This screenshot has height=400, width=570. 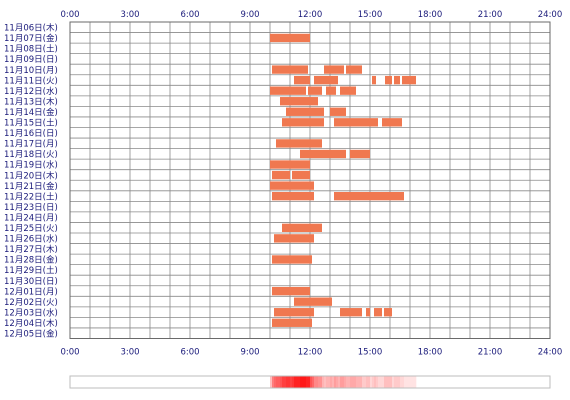 I want to click on density-strip-frame, so click(x=310, y=382).